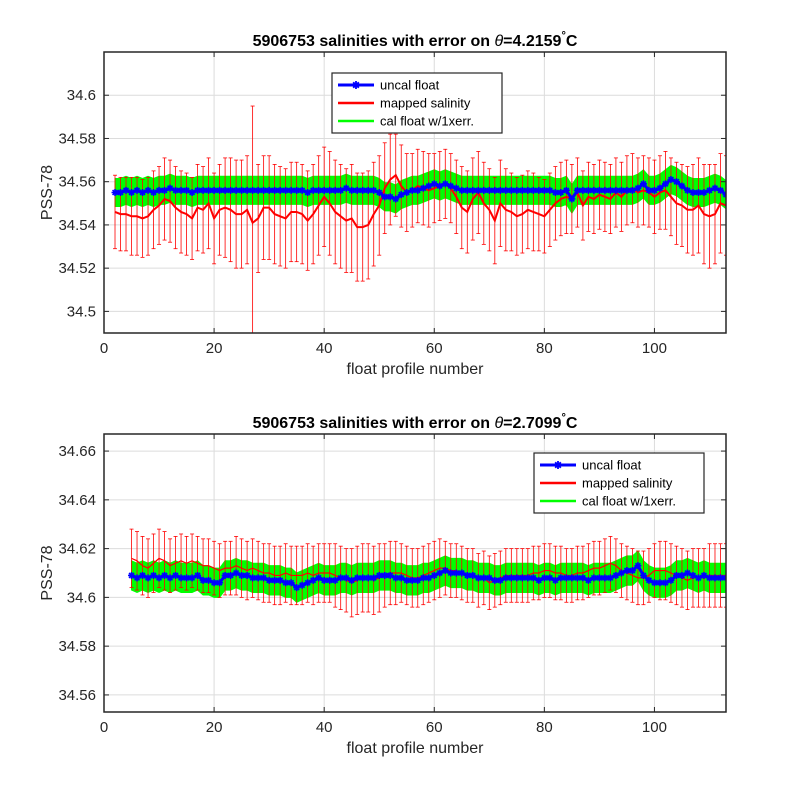  What do you see at coordinates (81, 597) in the screenshot?
I see `y-tick-label: 34.6` at bounding box center [81, 597].